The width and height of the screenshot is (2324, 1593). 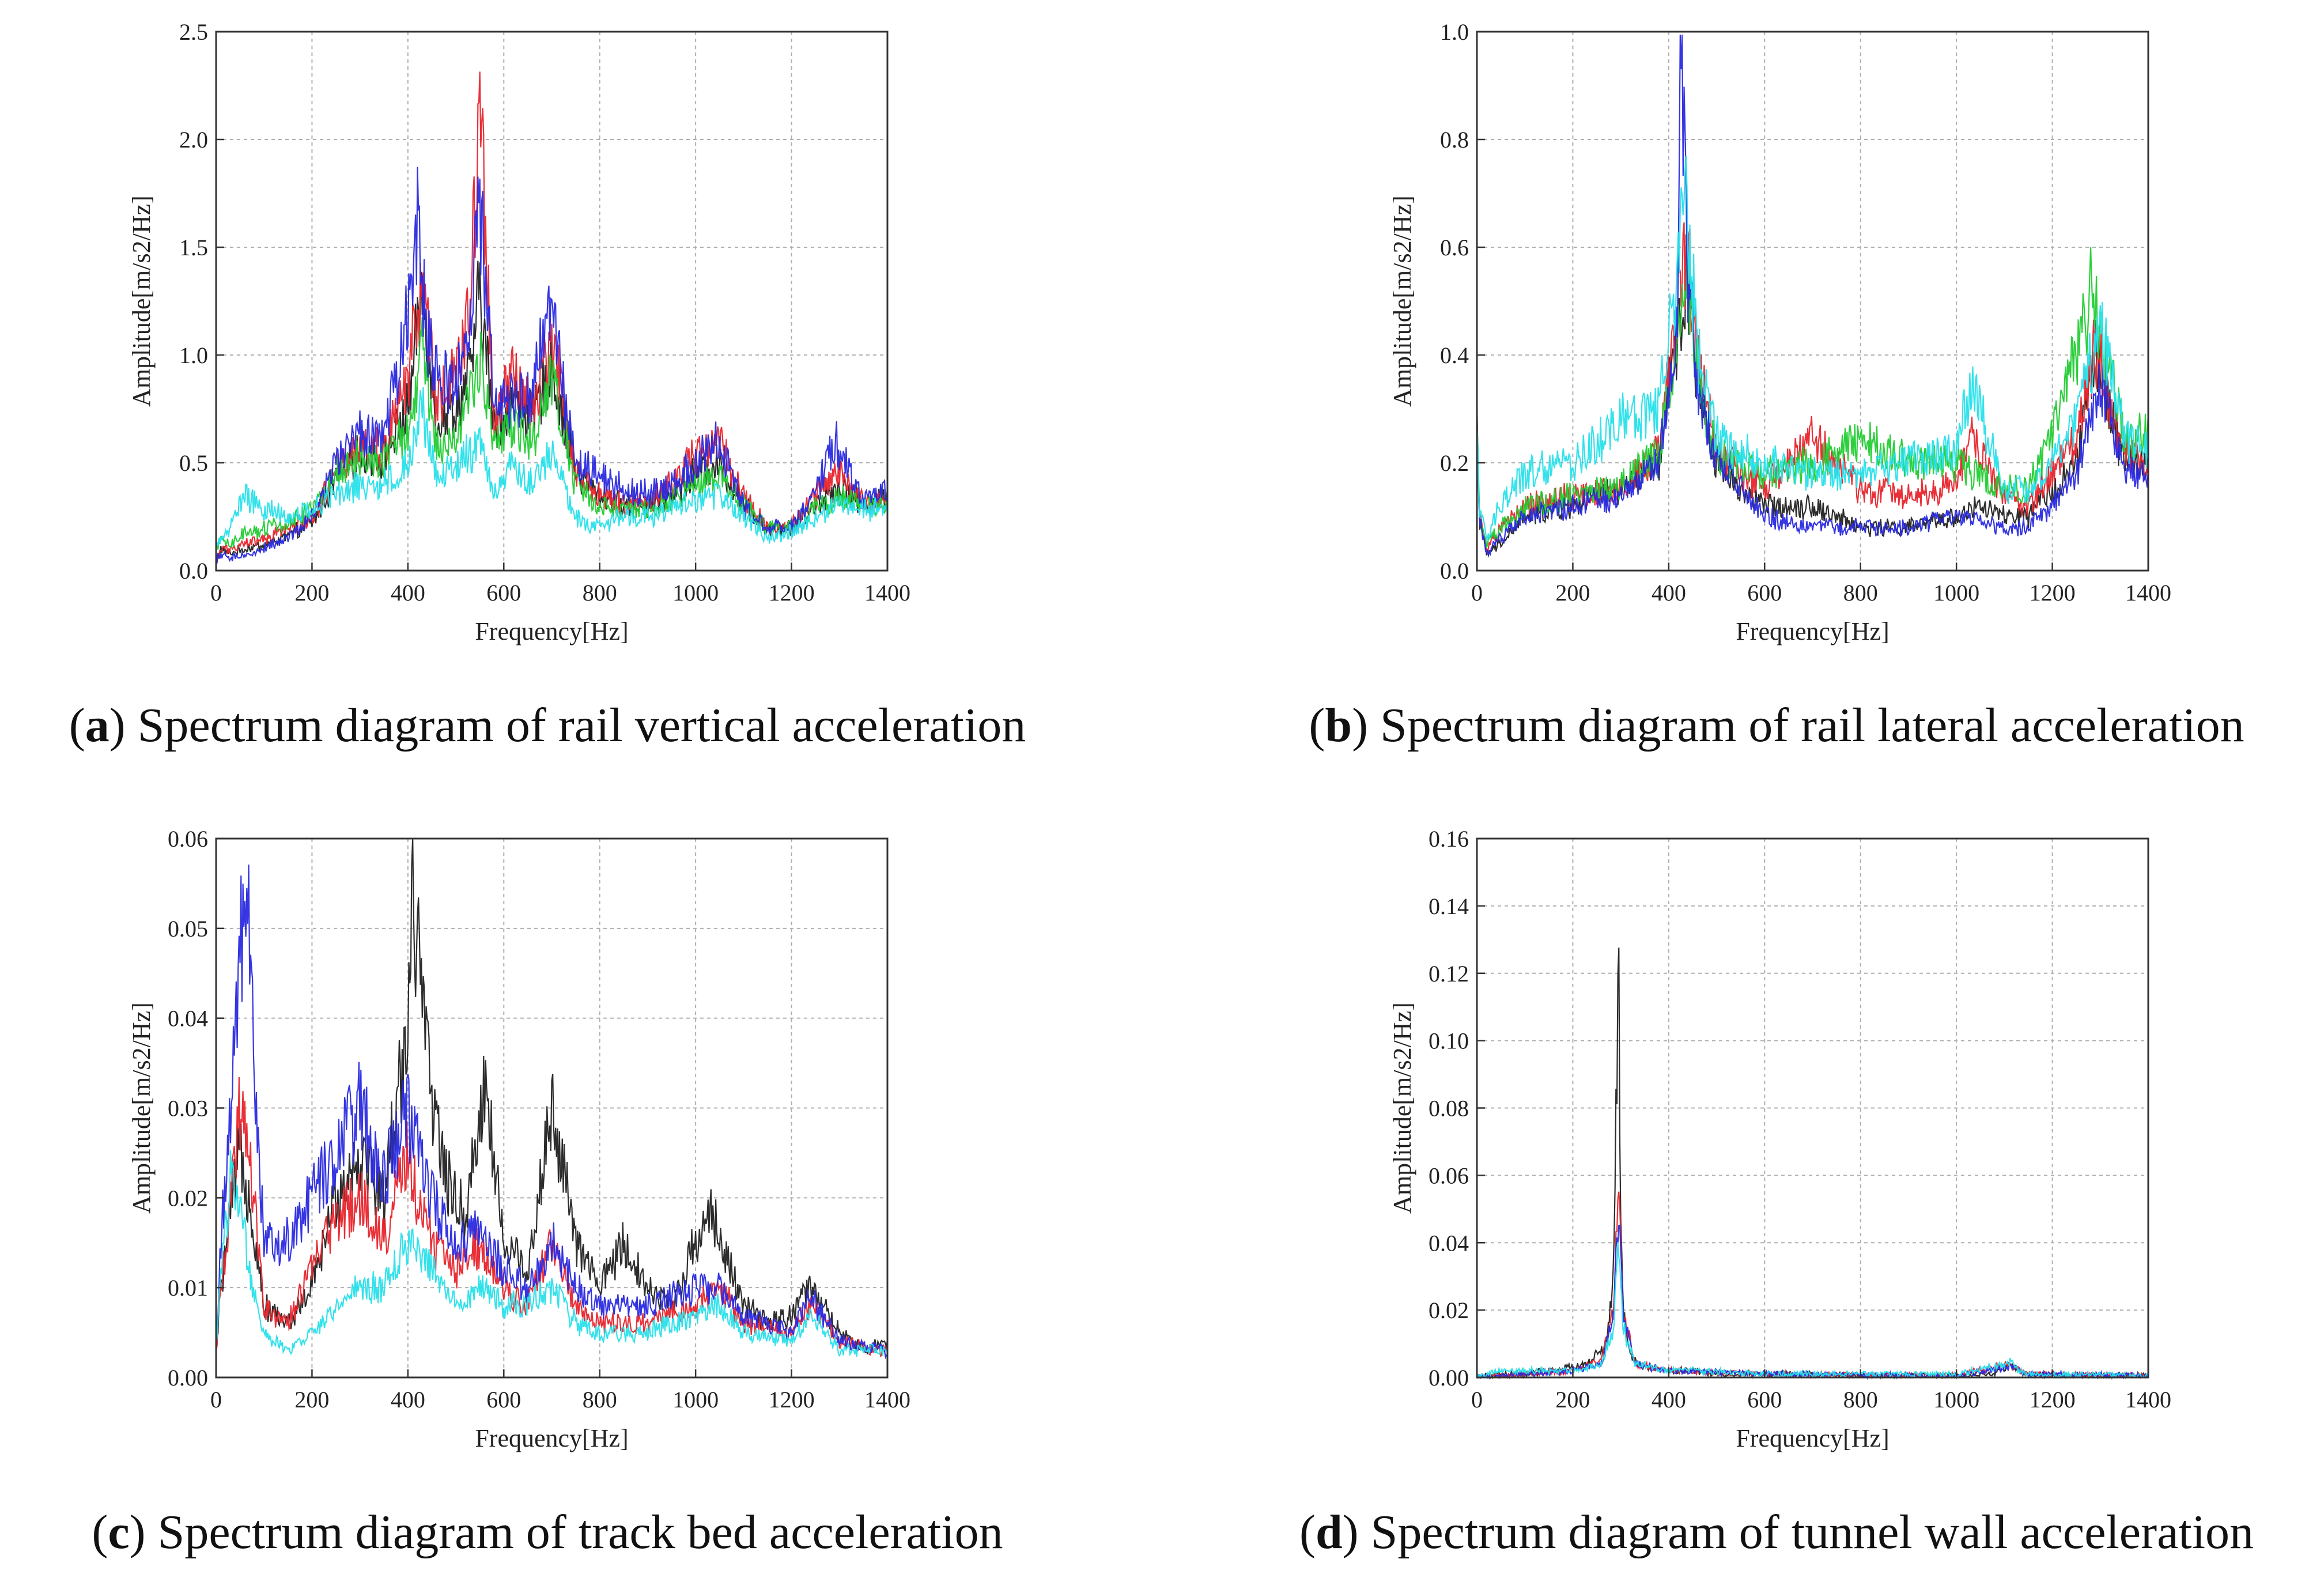 I want to click on grid-d, so click(x=1812, y=1108).